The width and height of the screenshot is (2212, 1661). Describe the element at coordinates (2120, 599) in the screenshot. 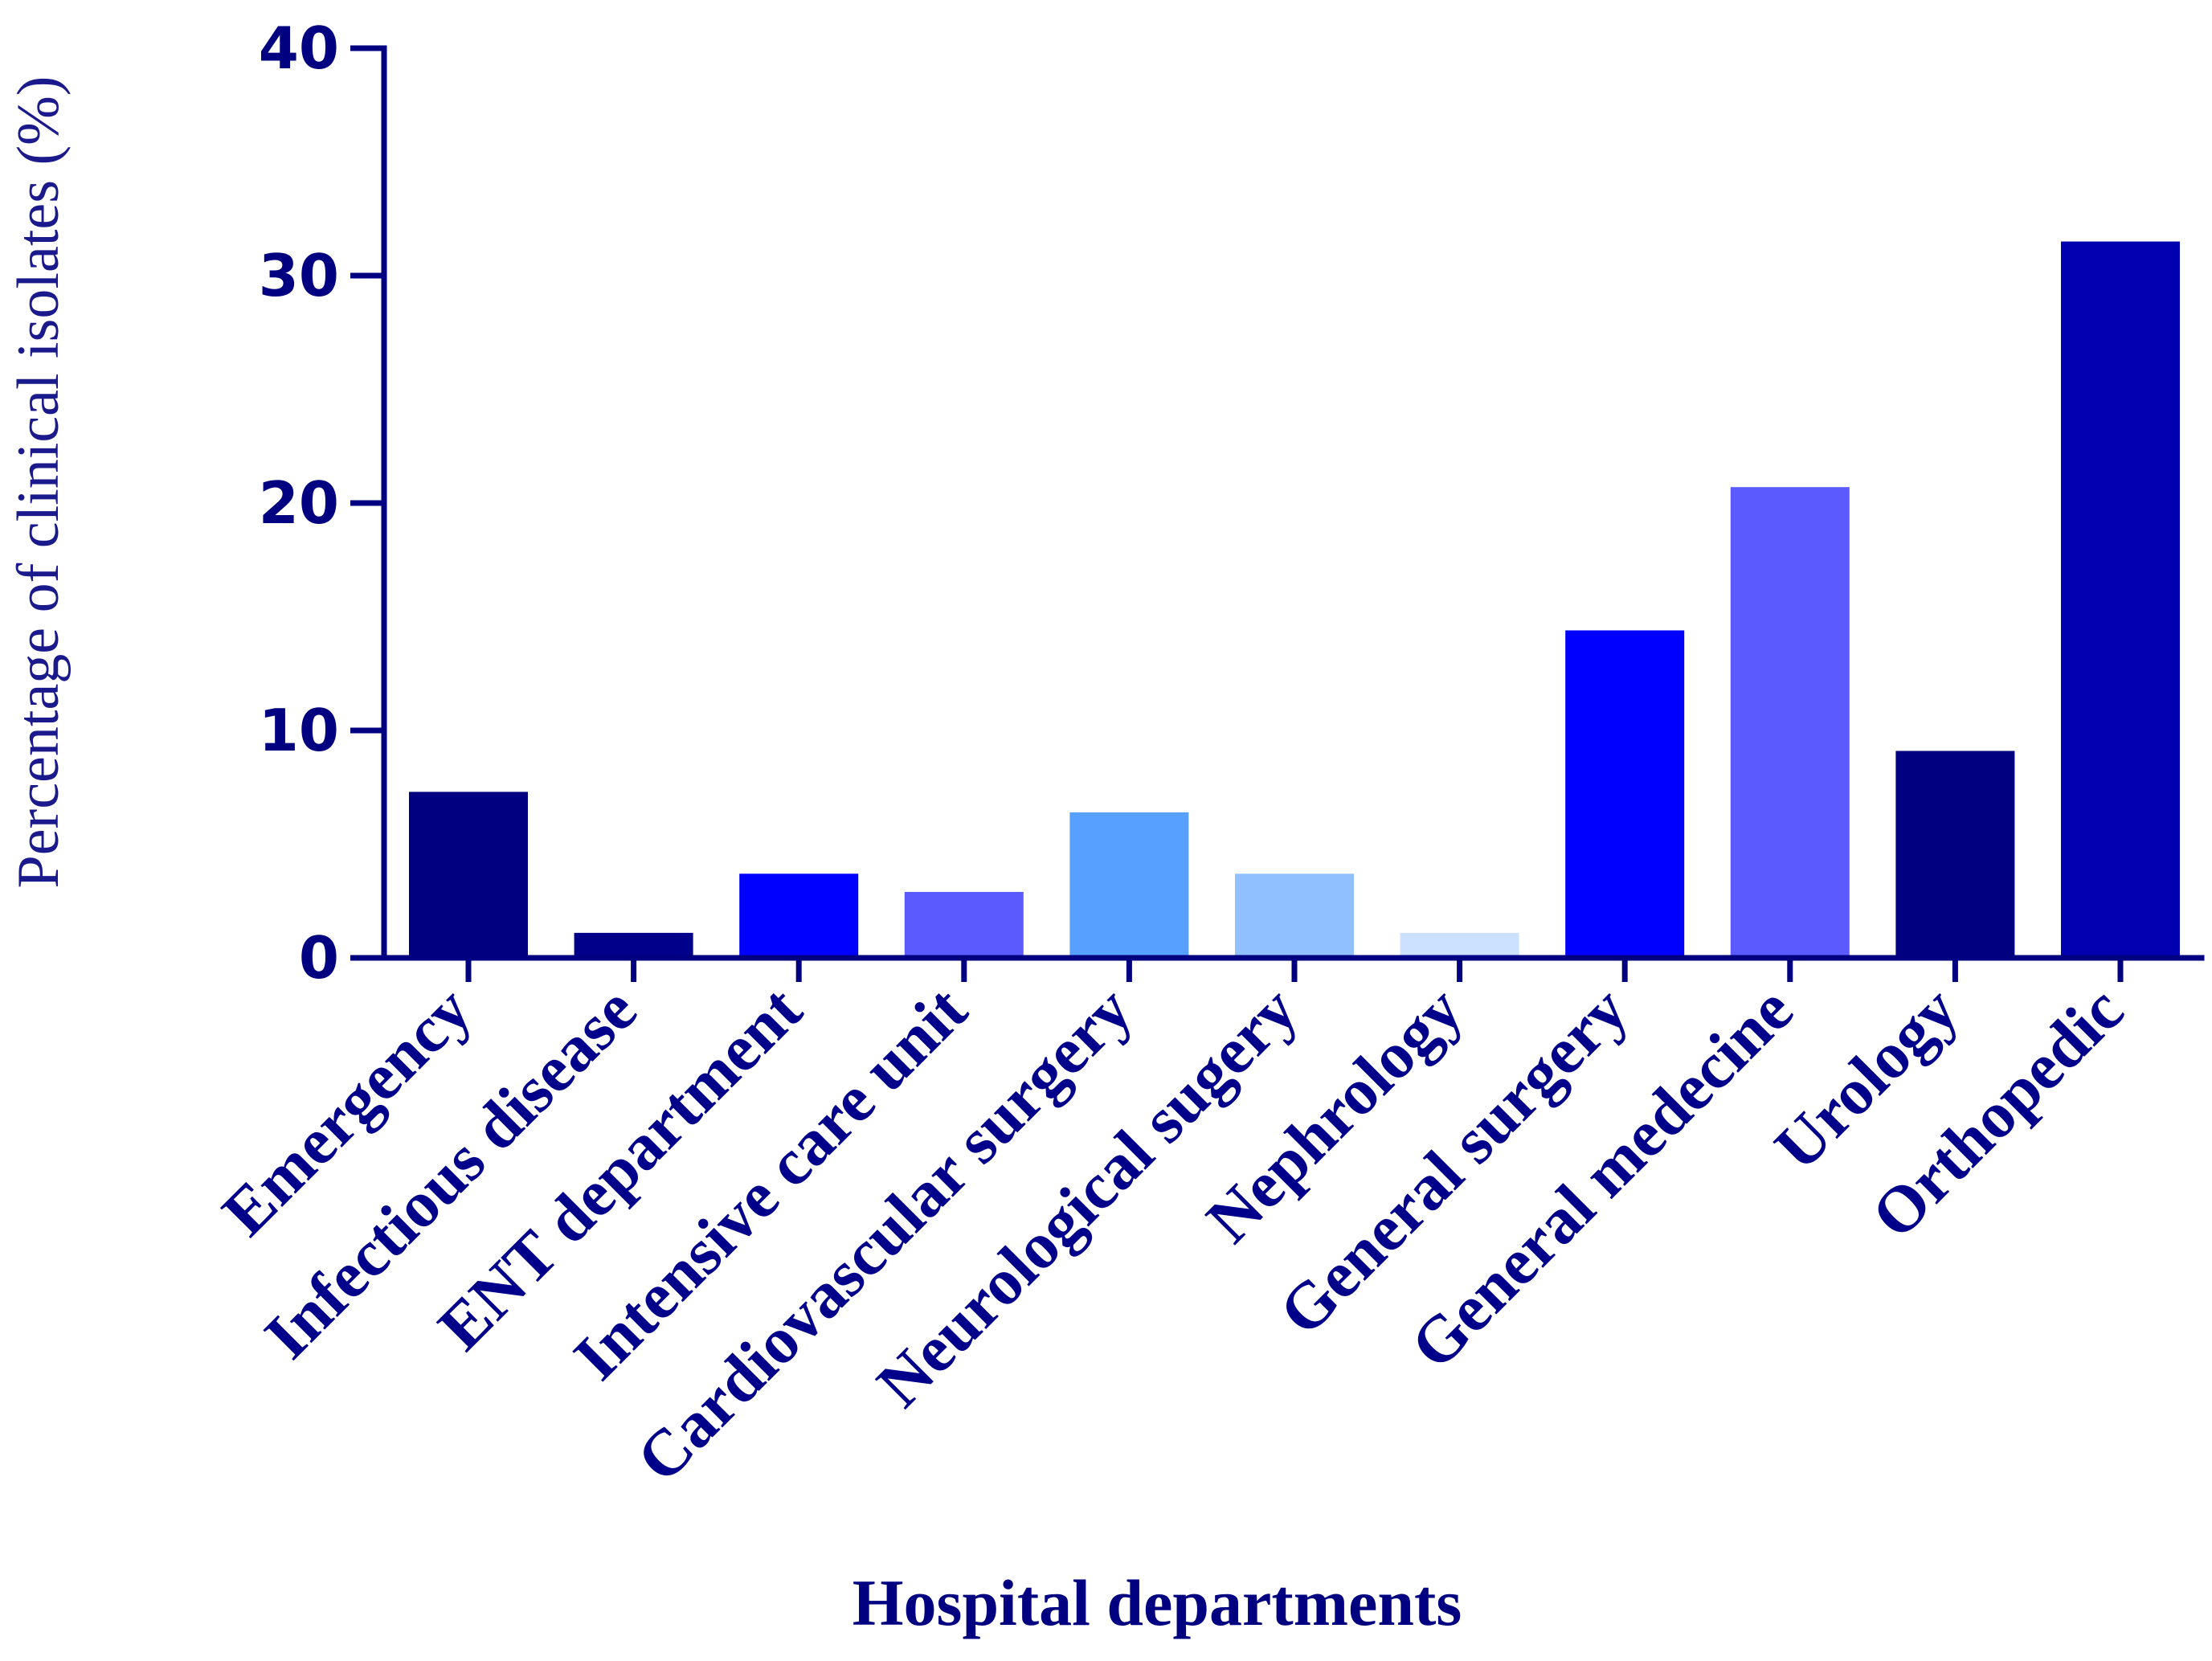

I see `bar-orthopedic` at that location.